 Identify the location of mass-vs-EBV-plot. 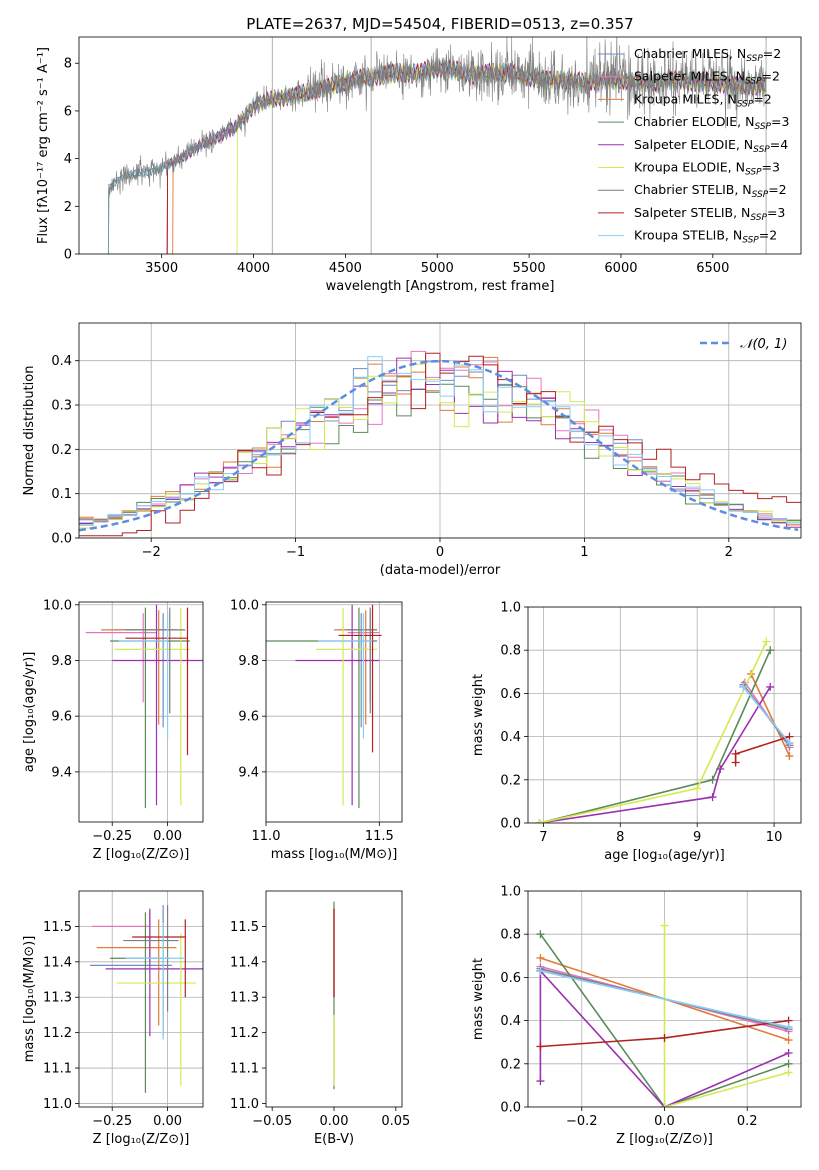
(332, 1000).